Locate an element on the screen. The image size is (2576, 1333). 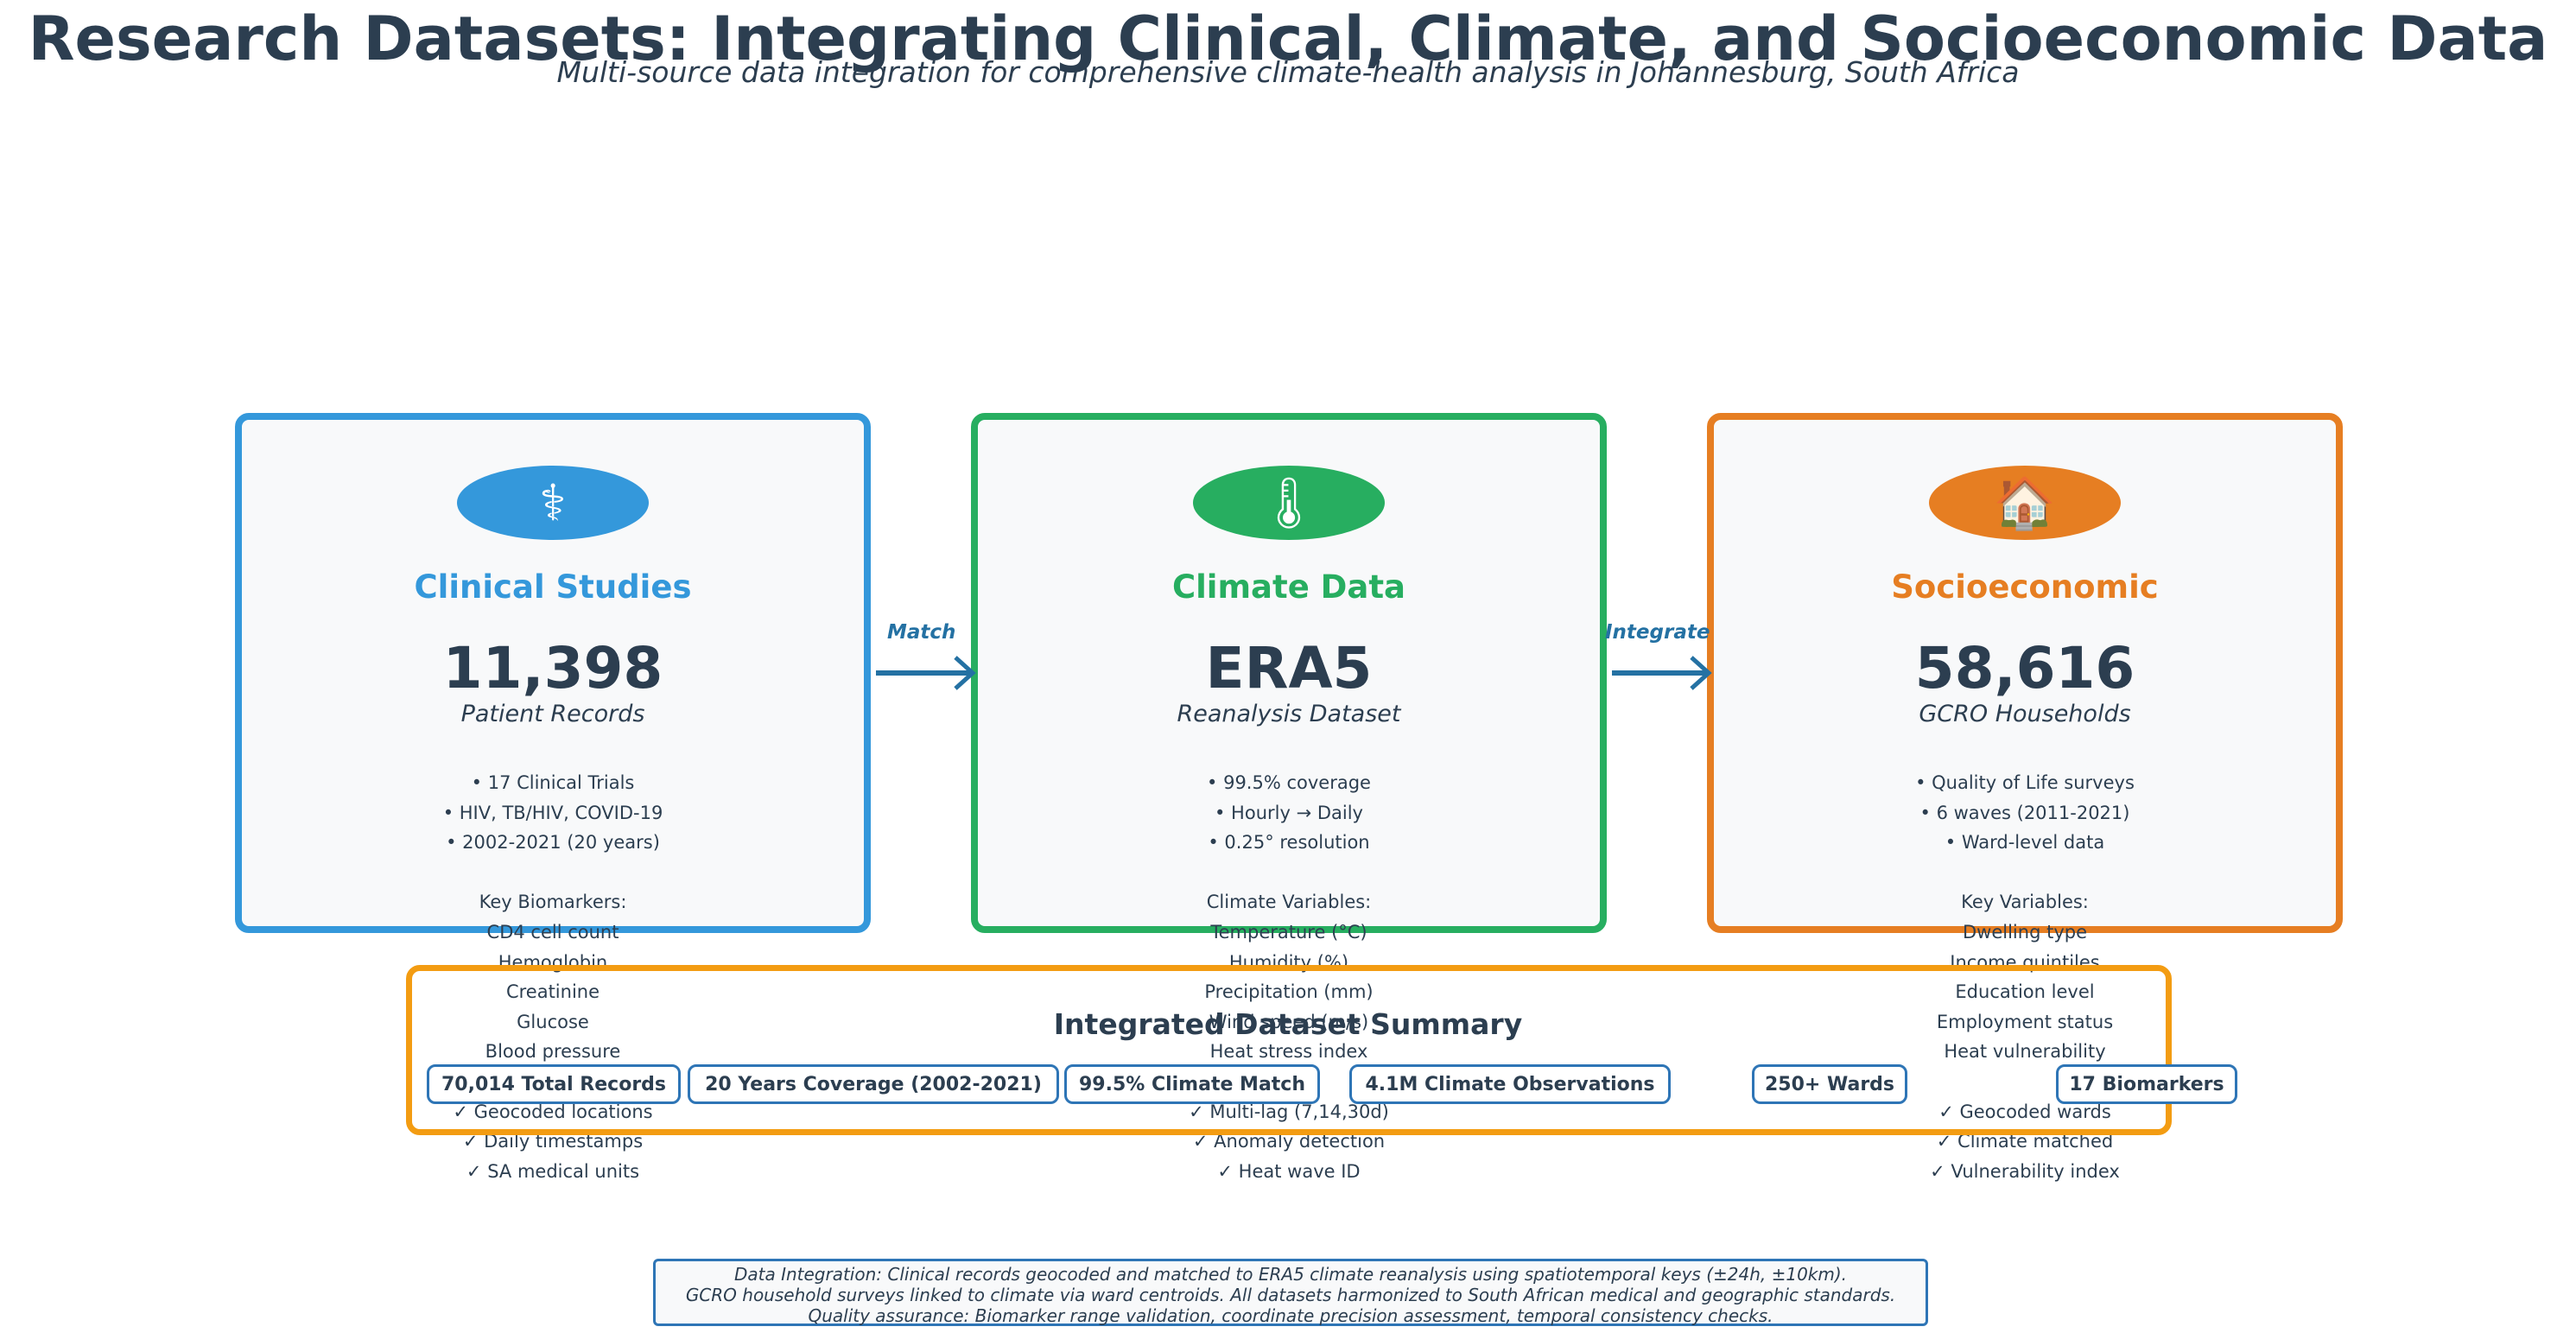
clinical-card-detail-line: ✓ Geocoded locations is located at coordinates (553, 1111).